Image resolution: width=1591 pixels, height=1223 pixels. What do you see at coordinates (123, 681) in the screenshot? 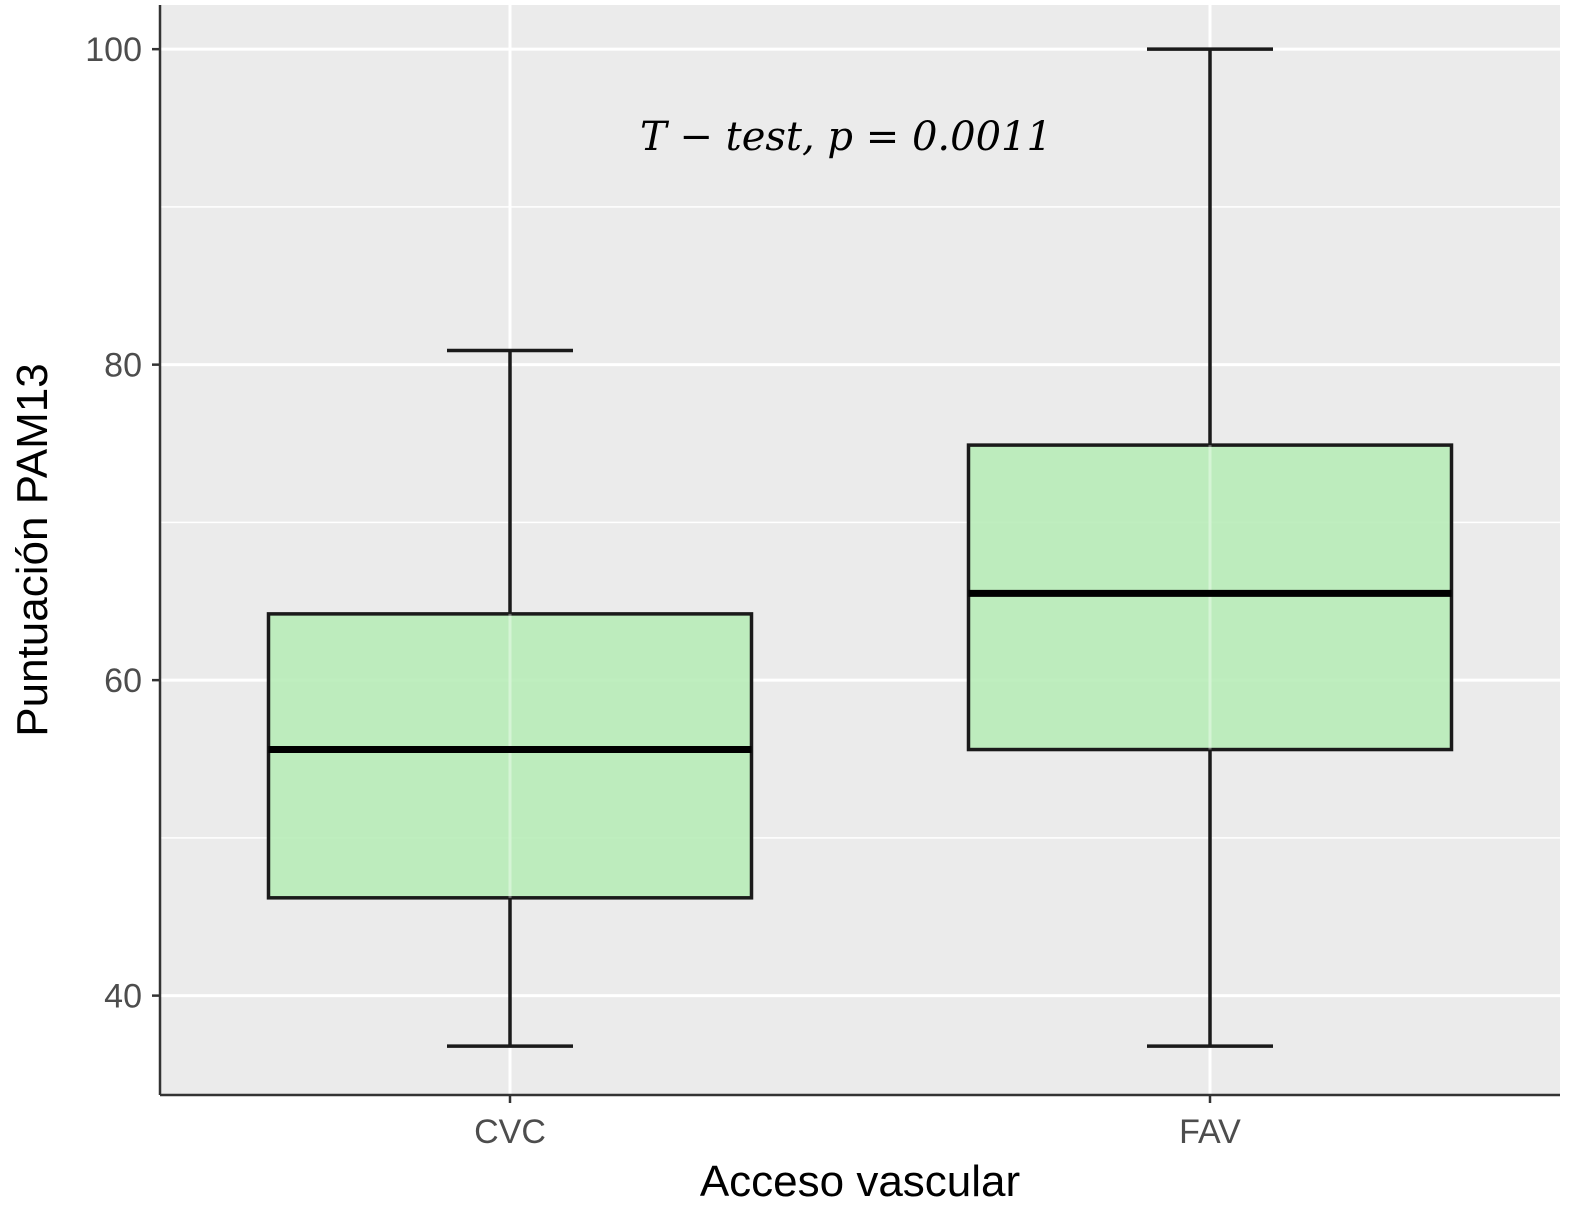
I see `y-tick-label: 60` at bounding box center [123, 681].